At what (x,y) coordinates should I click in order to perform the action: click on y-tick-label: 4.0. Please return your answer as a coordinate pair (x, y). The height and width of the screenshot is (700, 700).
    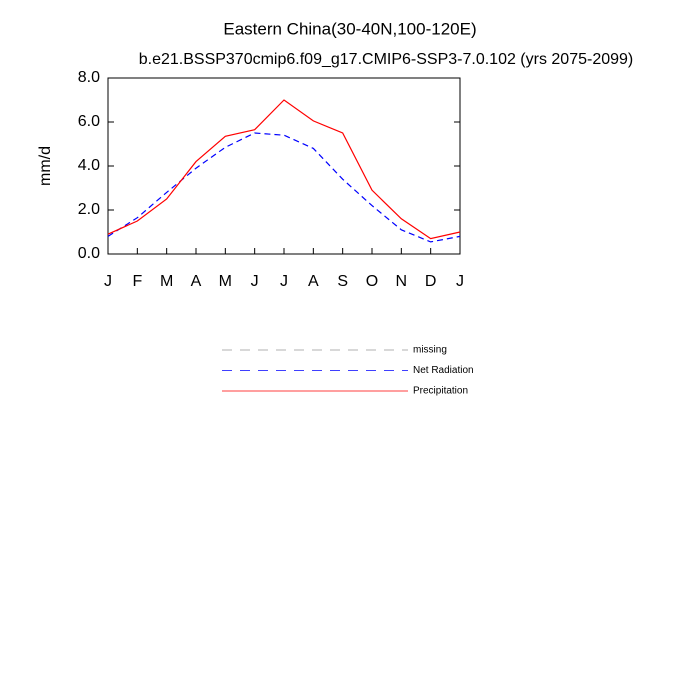
    Looking at the image, I should click on (89, 165).